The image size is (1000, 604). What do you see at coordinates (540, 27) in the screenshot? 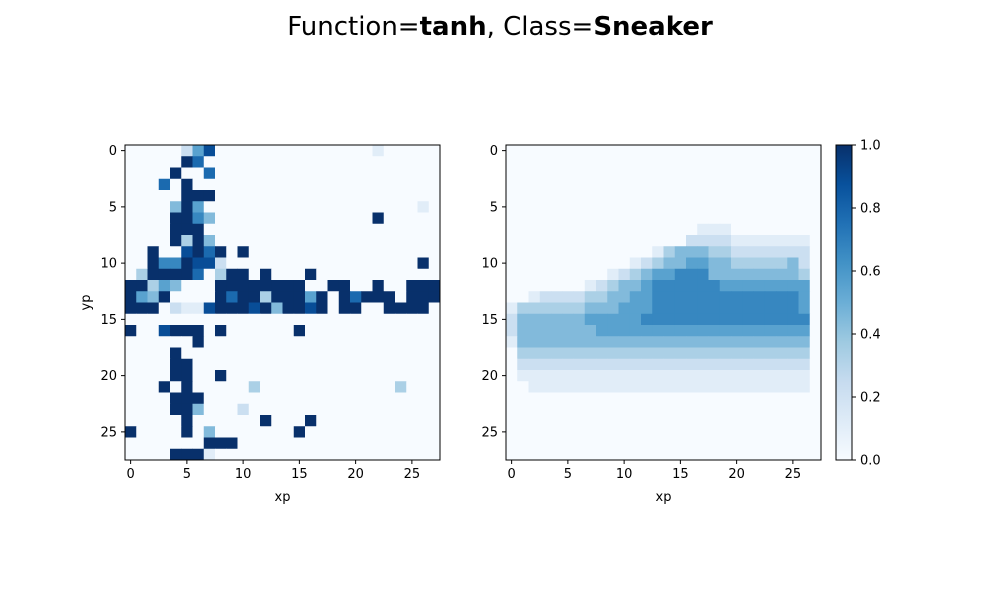
I see `title-separator: , Class=` at bounding box center [540, 27].